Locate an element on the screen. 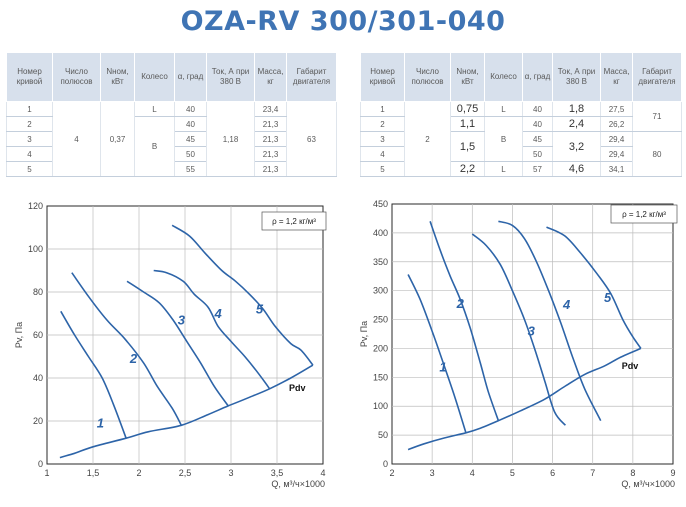 Image resolution: width=686 pixels, height=507 pixels. y-axis-label: Pv, Па is located at coordinates (19, 335).